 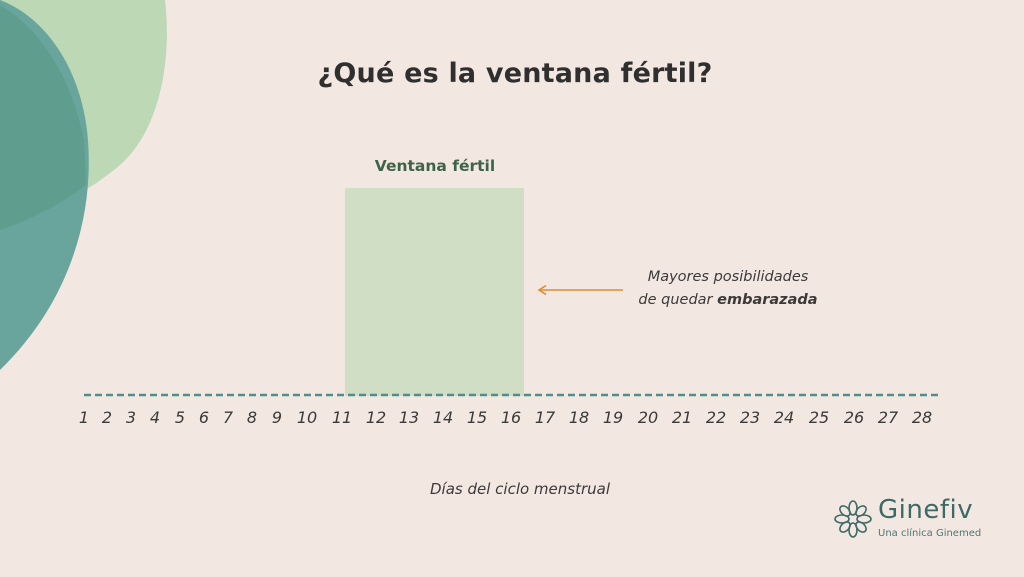 What do you see at coordinates (854, 417) in the screenshot?
I see `day-label: 26` at bounding box center [854, 417].